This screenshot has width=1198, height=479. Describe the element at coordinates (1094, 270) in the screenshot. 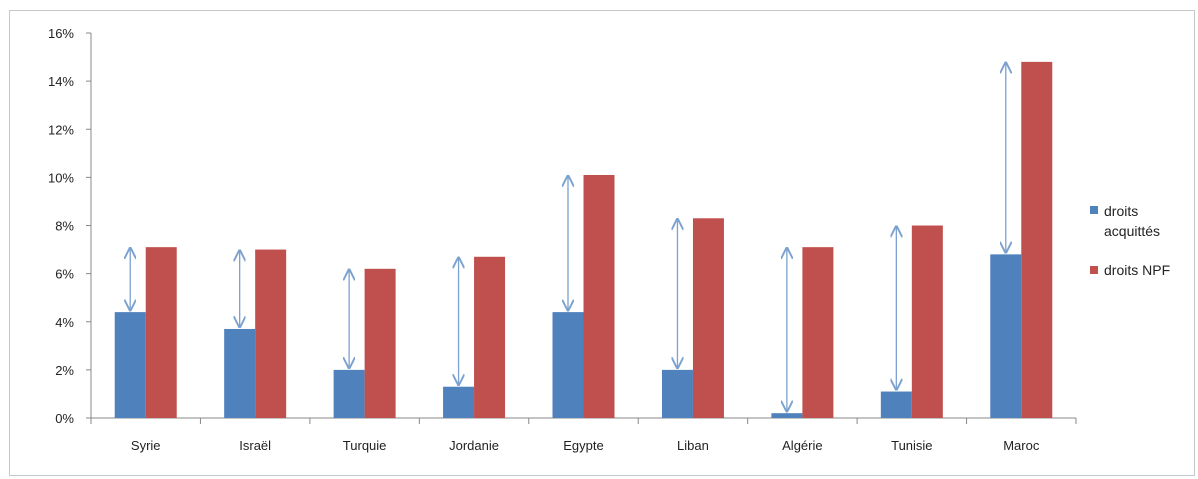

I see `legend-swatch-droits-npf` at that location.